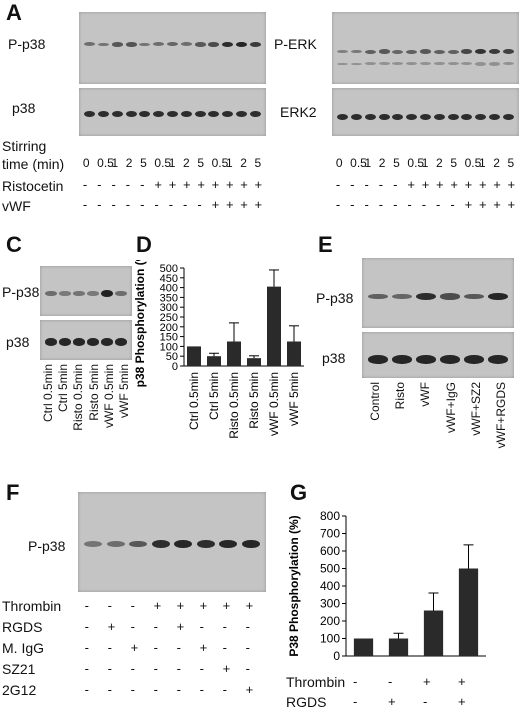  I want to click on e-lane-label: vWF+SZ2, so click(476, 409).